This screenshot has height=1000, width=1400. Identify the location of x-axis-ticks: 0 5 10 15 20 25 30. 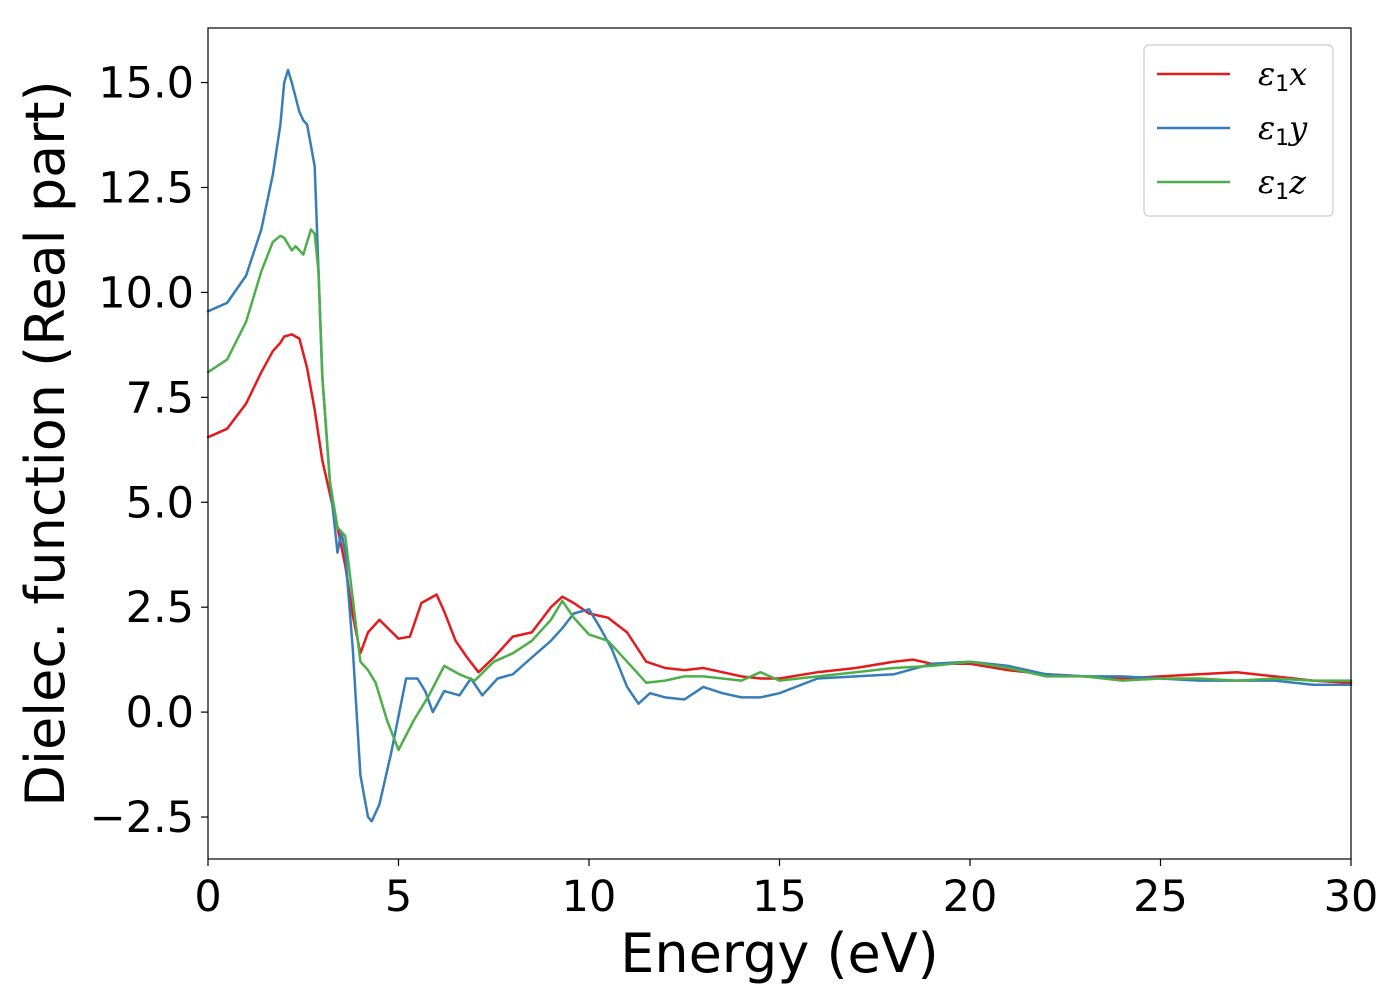
(786, 890).